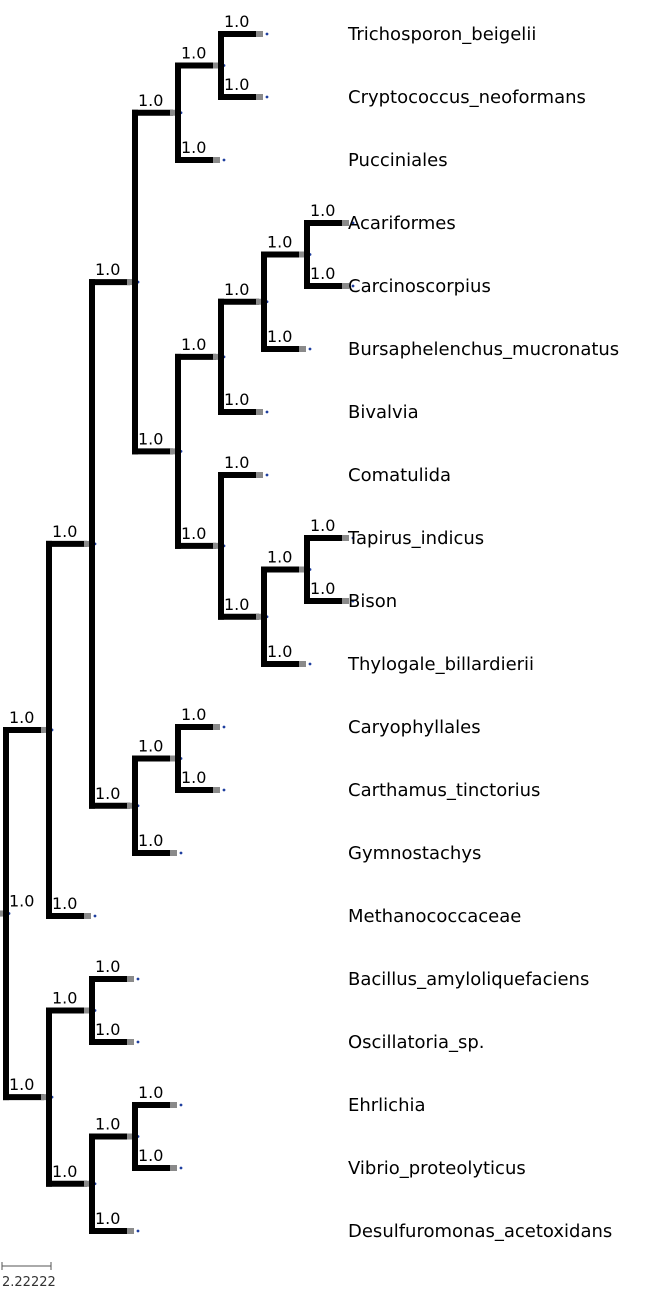 Image resolution: width=653 pixels, height=1312 pixels. I want to click on leaf-label: Carthamus_tinctorius, so click(444, 790).